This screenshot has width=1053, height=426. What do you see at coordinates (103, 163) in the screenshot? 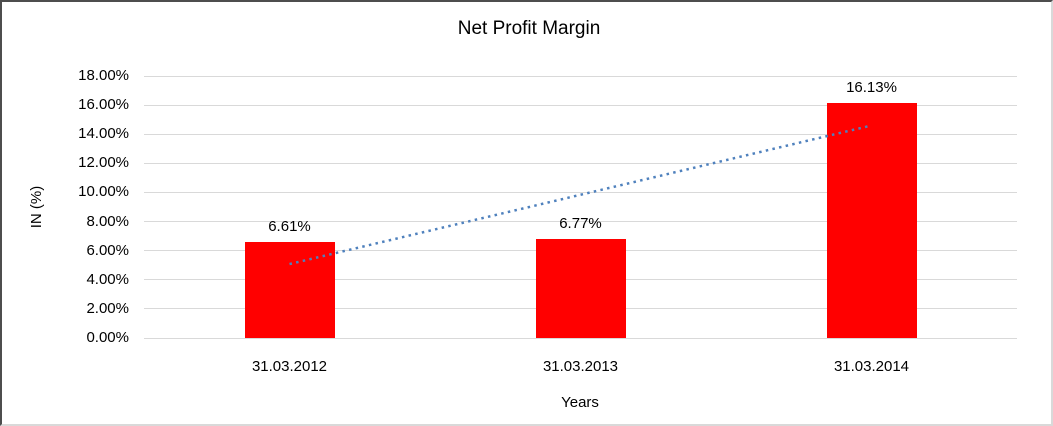
I see `y-tick-label: 12.00%` at bounding box center [103, 163].